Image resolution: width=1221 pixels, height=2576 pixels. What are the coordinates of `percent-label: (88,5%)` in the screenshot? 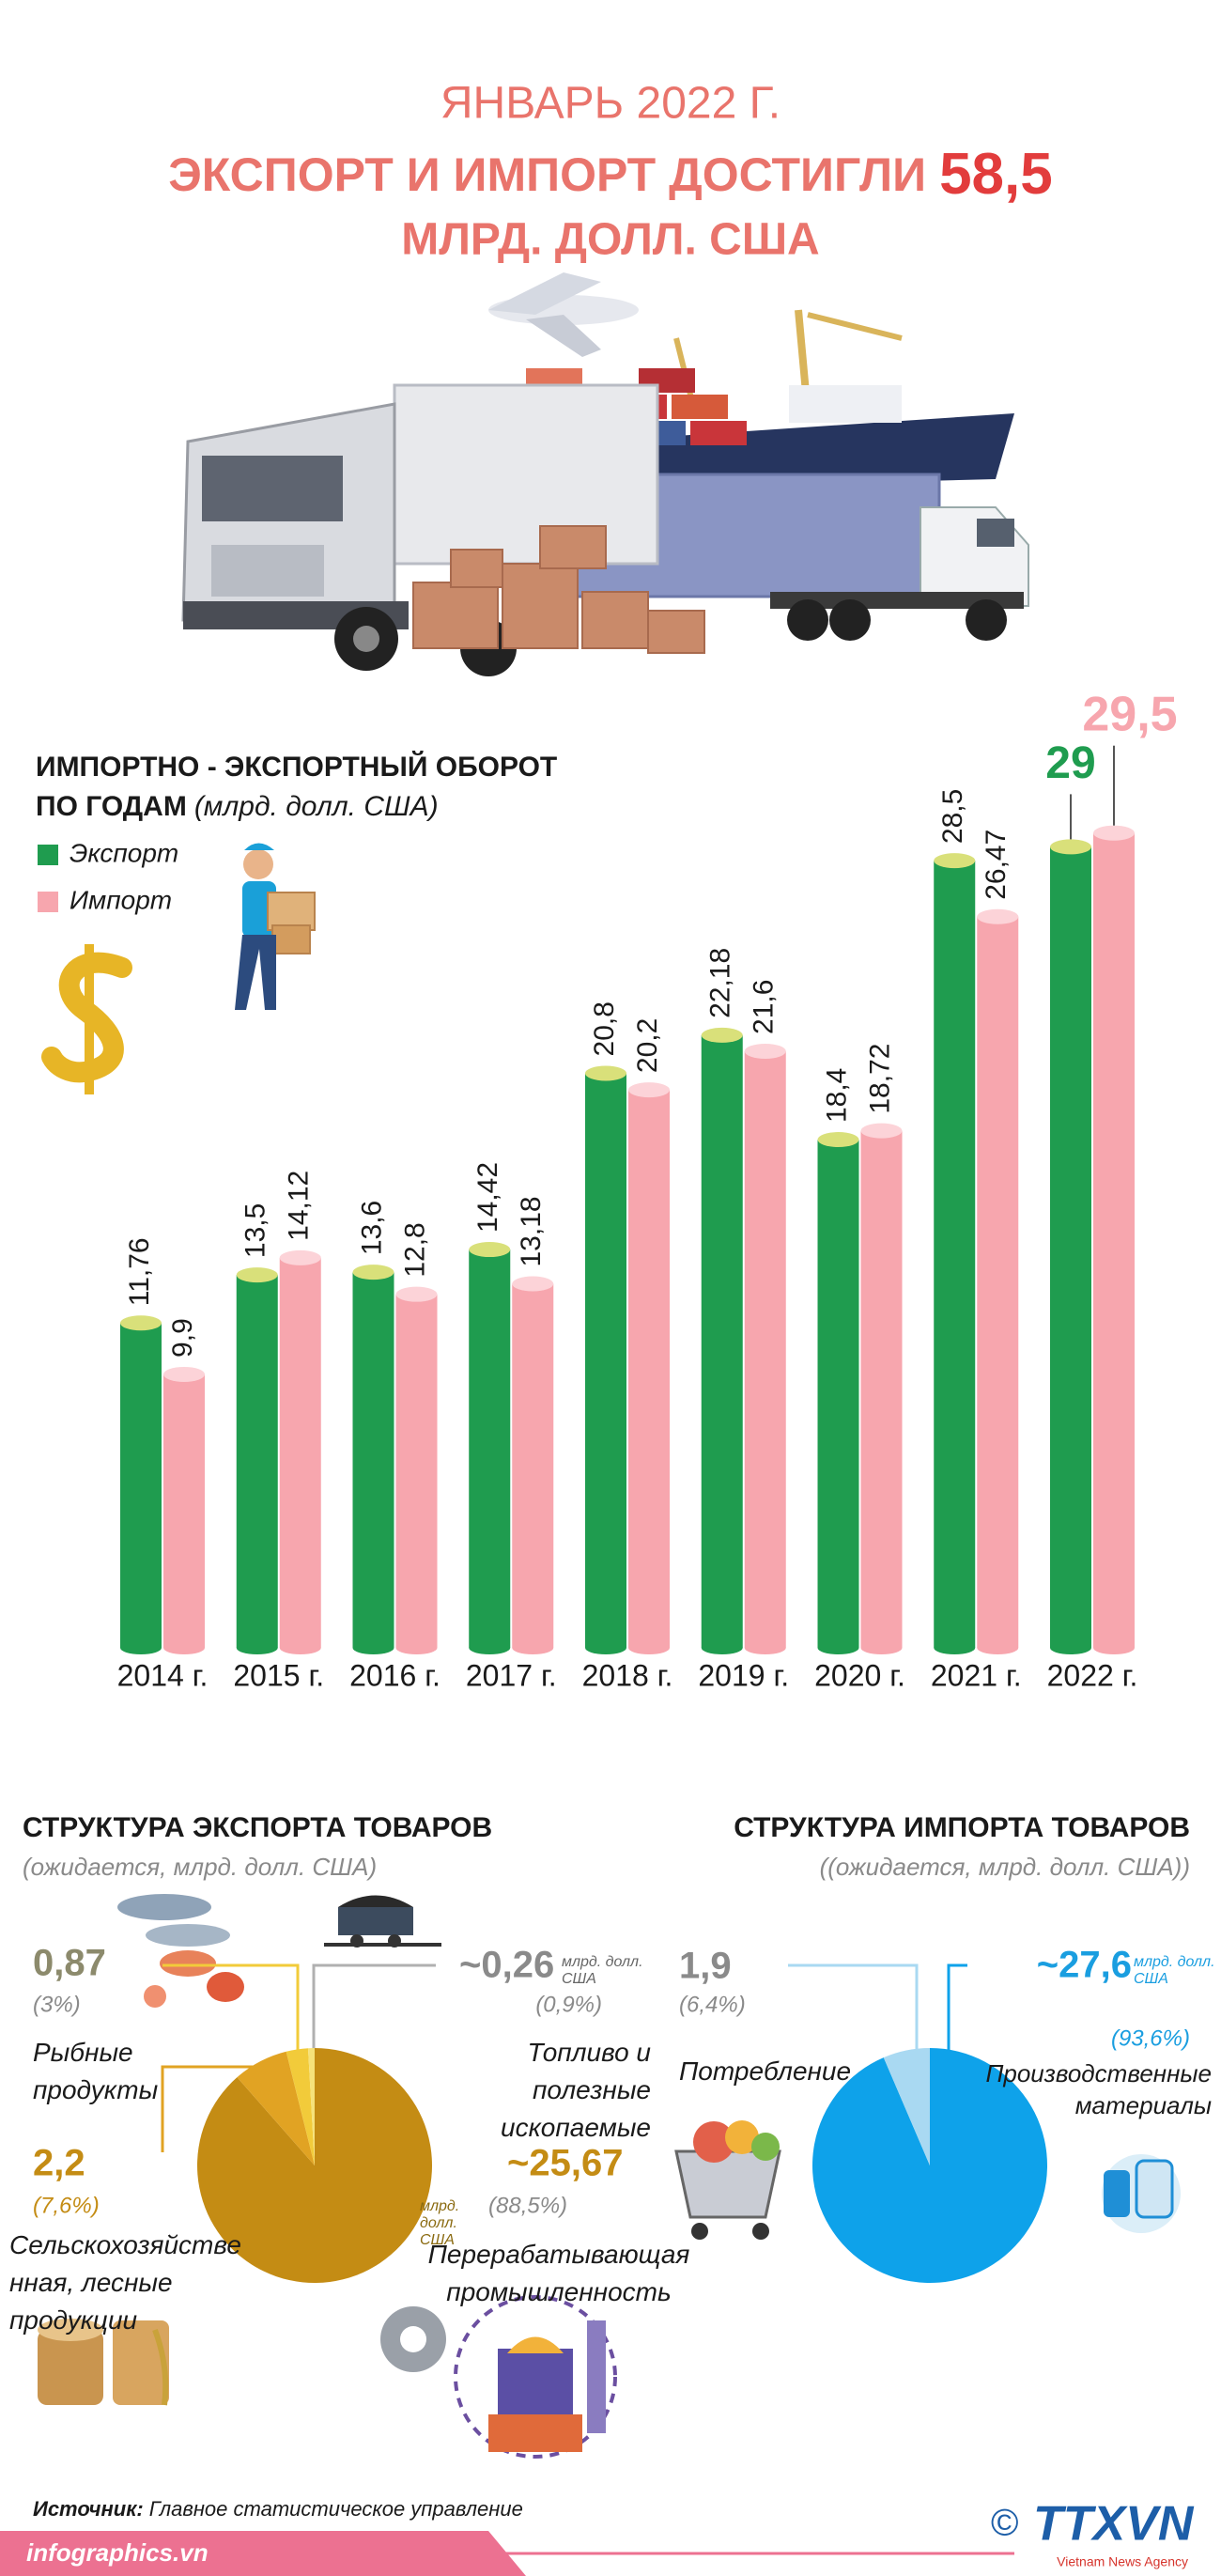 It's located at (527, 2205).